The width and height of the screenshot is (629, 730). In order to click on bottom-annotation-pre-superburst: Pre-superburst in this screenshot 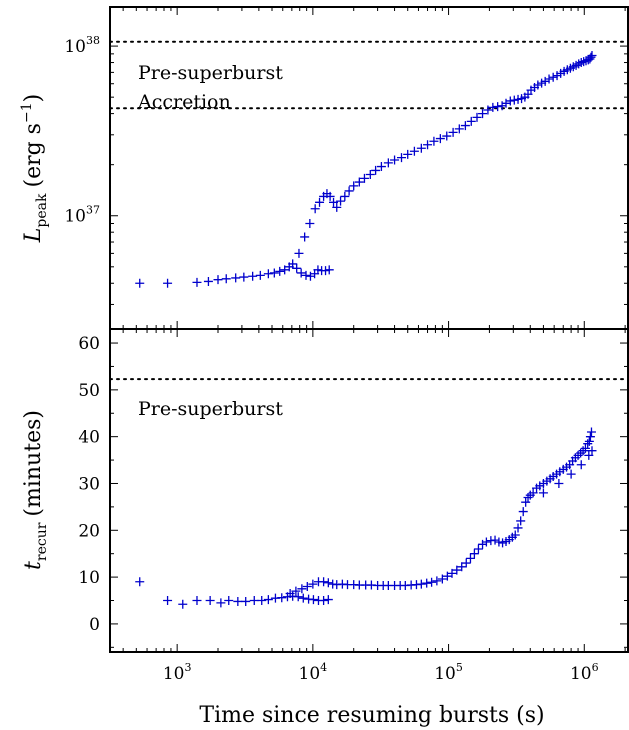, I will do `click(210, 409)`.